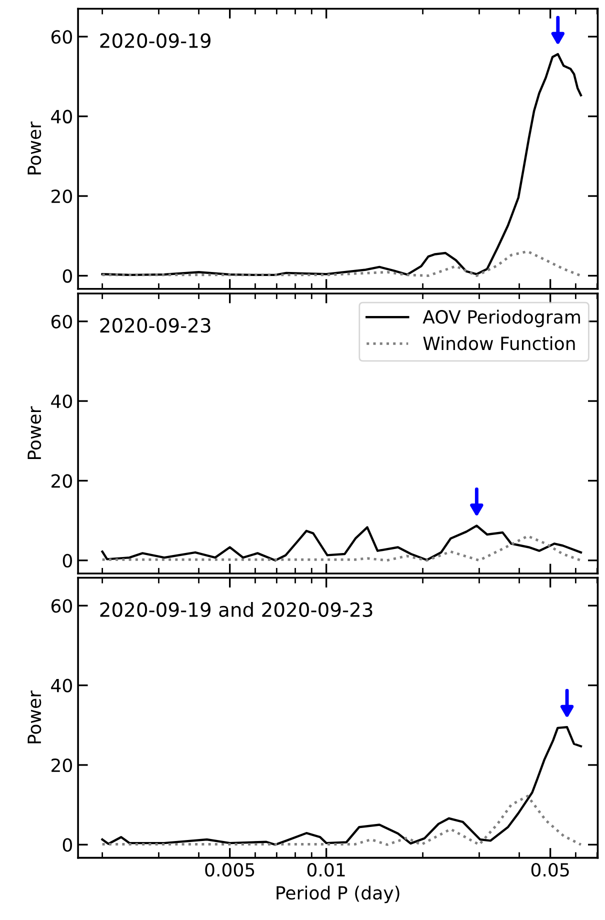 The image size is (605, 920). Describe the element at coordinates (155, 325) in the screenshot. I see `text: 2020-09-23` at that location.